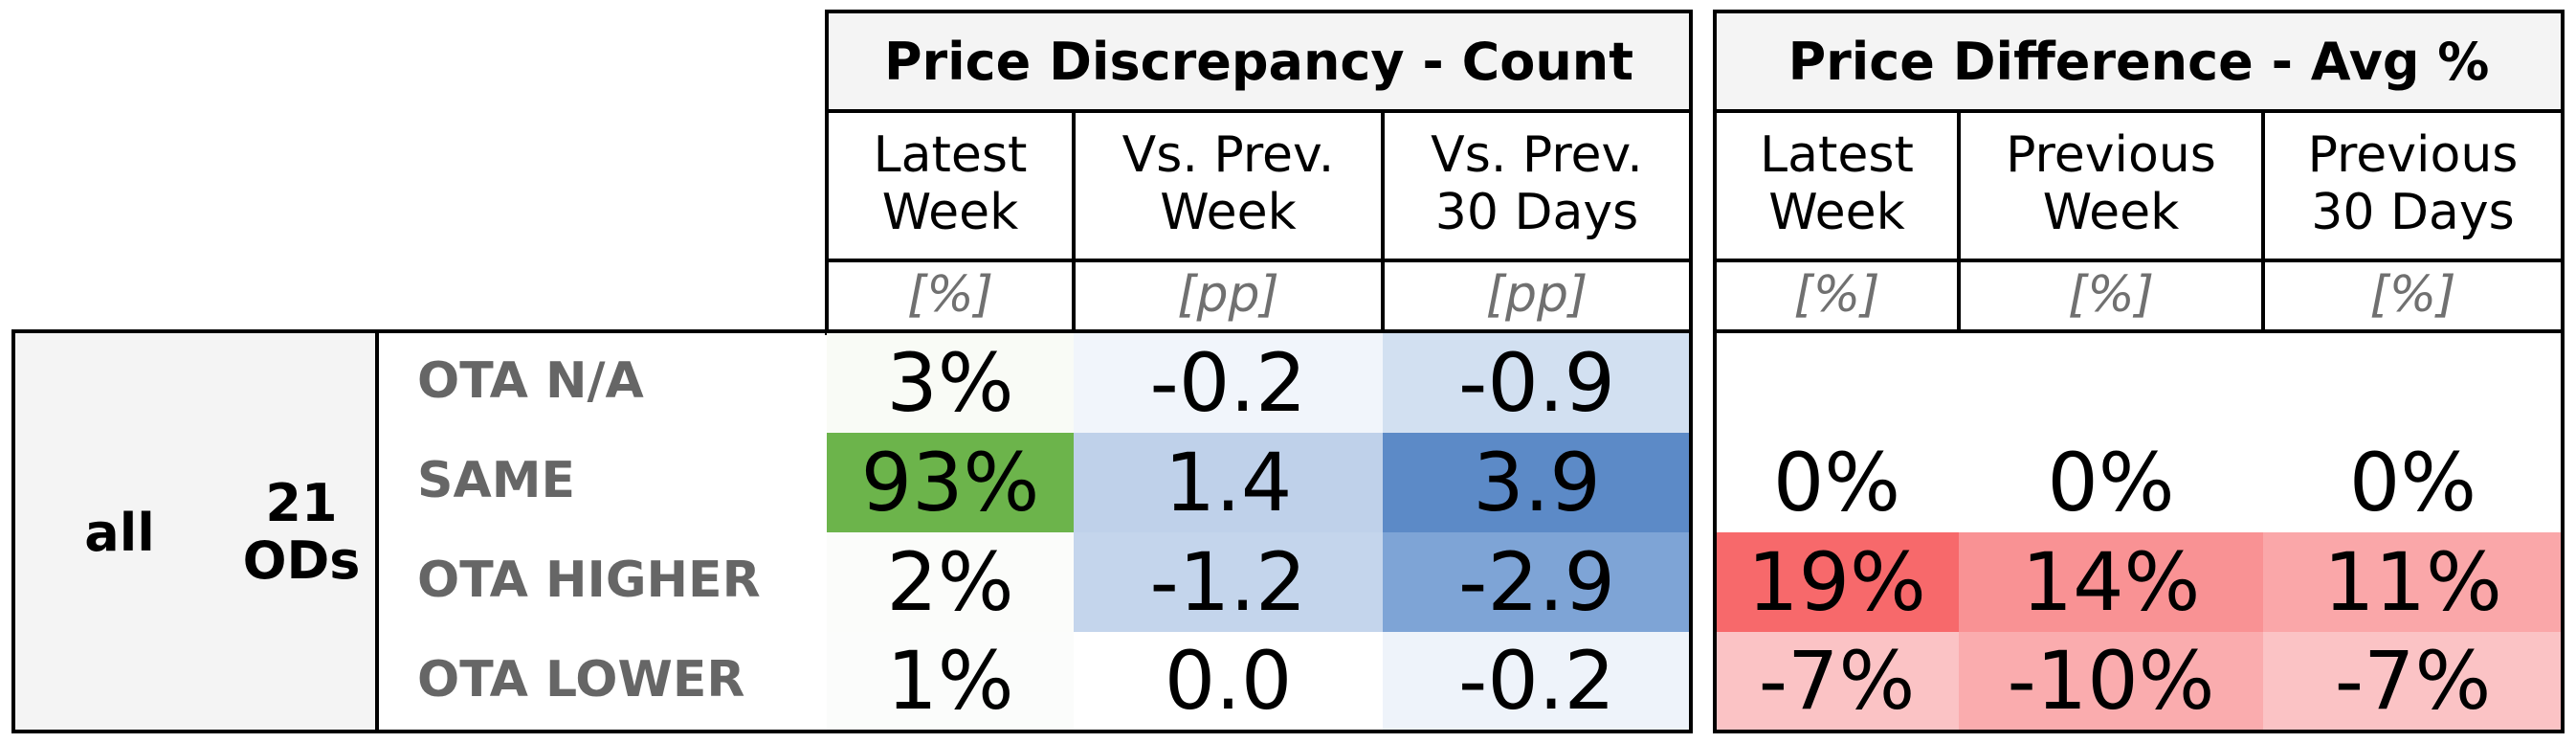 This screenshot has height=743, width=2576. I want to click on row-label: SAME, so click(496, 480).